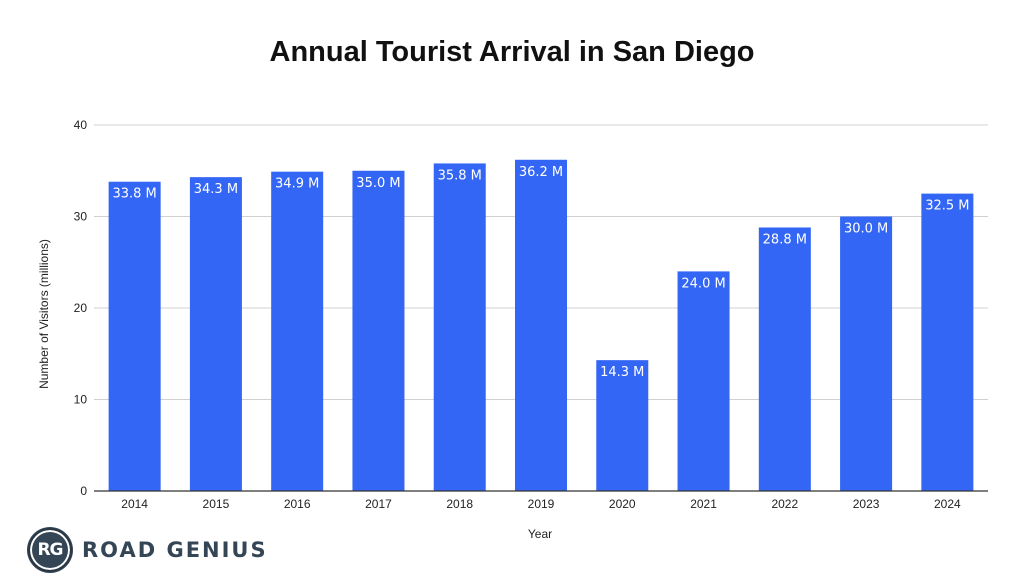  I want to click on y-tick-label: 30, so click(81, 217).